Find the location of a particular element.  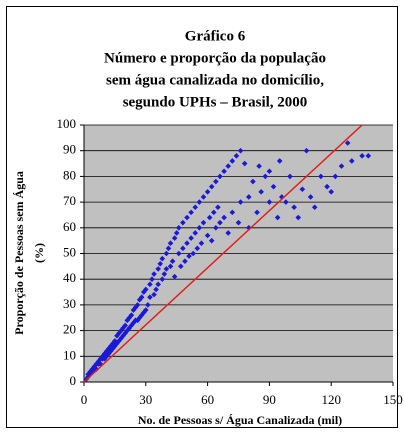

y-tick-label: 20 is located at coordinates (69, 329).